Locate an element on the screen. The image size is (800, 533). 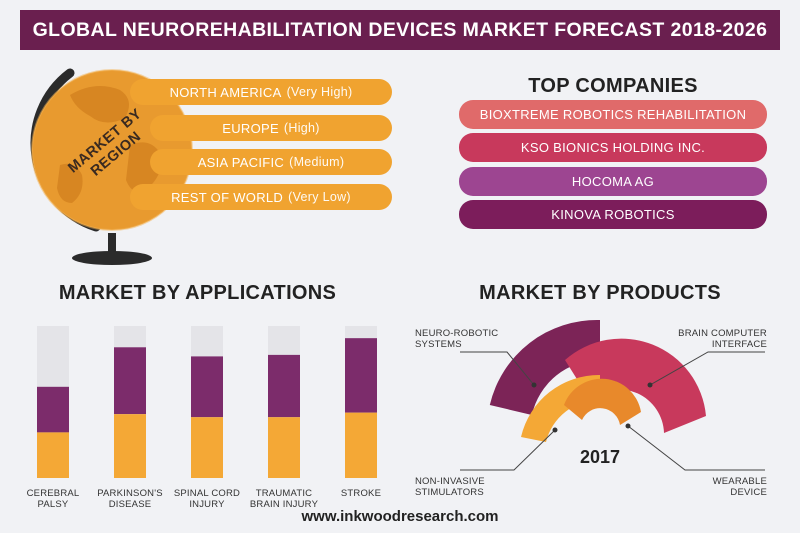
app-label-line: PARKINSON'S is located at coordinates (130, 493).